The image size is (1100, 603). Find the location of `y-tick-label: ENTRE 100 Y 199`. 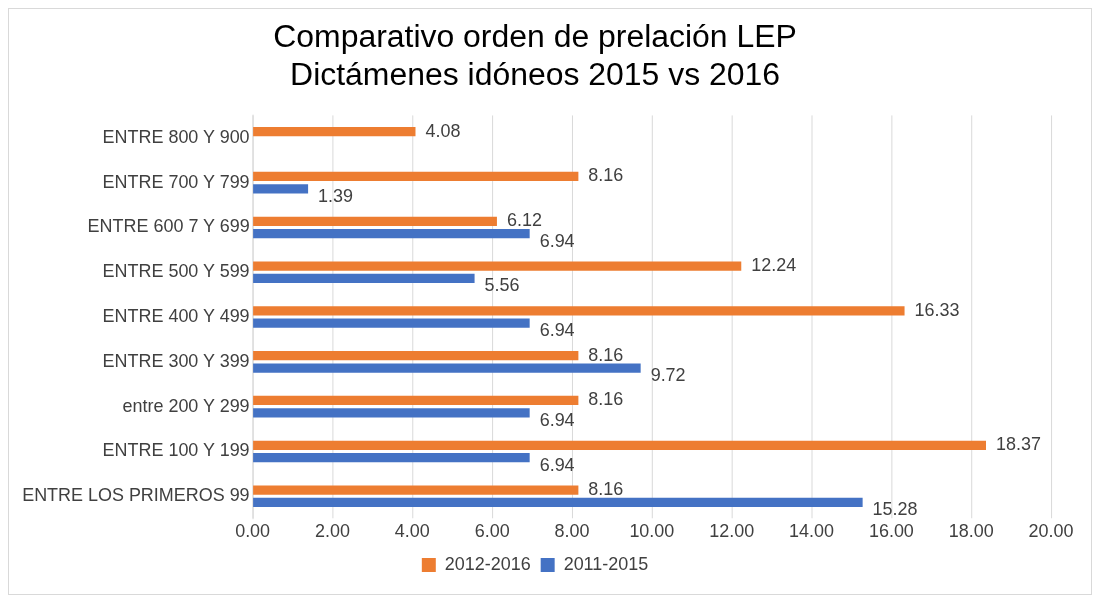

y-tick-label: ENTRE 100 Y 199 is located at coordinates (176, 450).